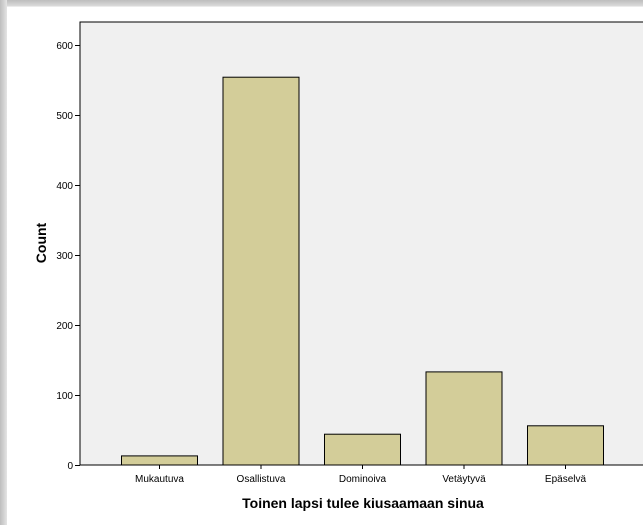  What do you see at coordinates (261, 271) in the screenshot?
I see `bar-osallistuva` at bounding box center [261, 271].